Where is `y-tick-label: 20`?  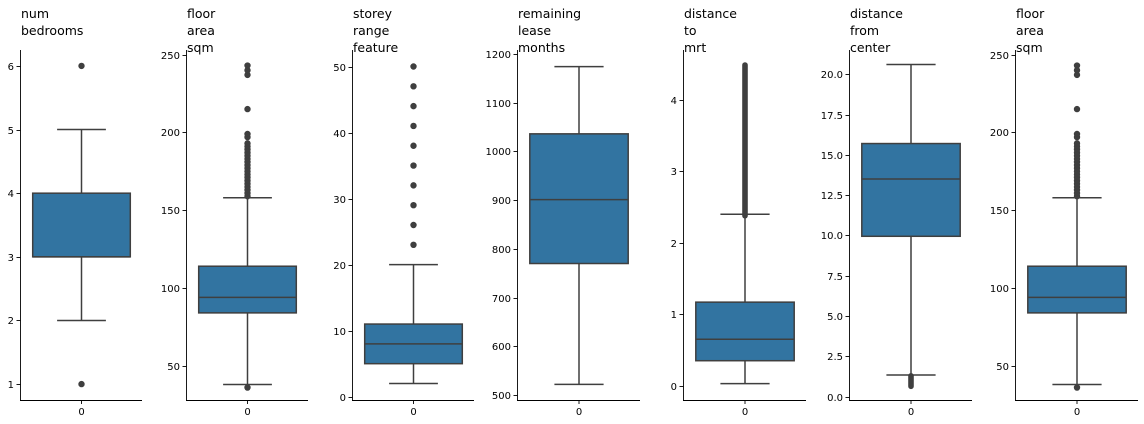
y-tick-label: 20 is located at coordinates (339, 266).